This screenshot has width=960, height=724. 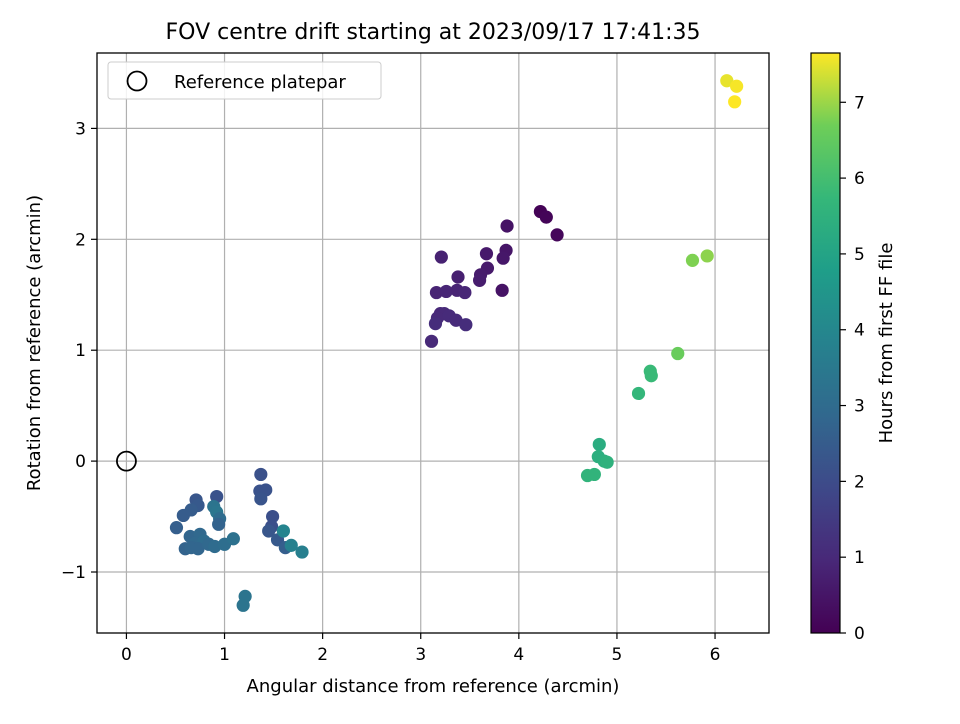 What do you see at coordinates (34, 343) in the screenshot?
I see `y-axis-label: Rotation from reference (arcmin)` at bounding box center [34, 343].